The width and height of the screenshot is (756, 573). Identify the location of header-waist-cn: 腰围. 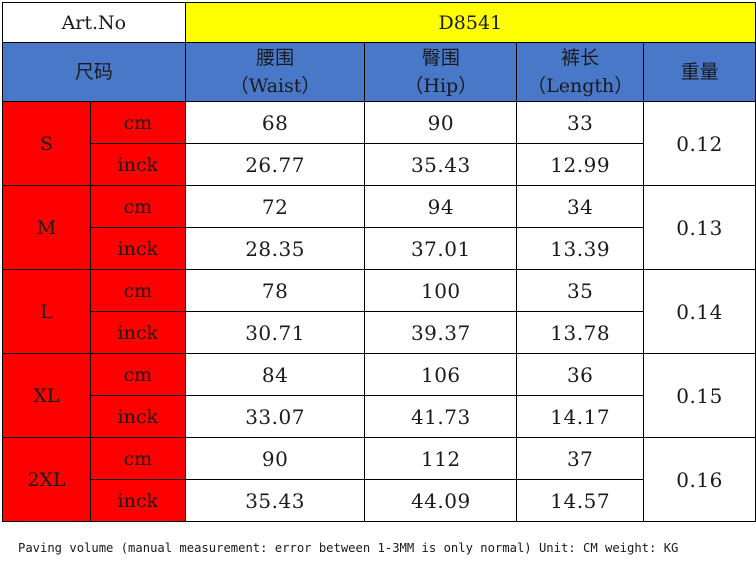
(275, 58).